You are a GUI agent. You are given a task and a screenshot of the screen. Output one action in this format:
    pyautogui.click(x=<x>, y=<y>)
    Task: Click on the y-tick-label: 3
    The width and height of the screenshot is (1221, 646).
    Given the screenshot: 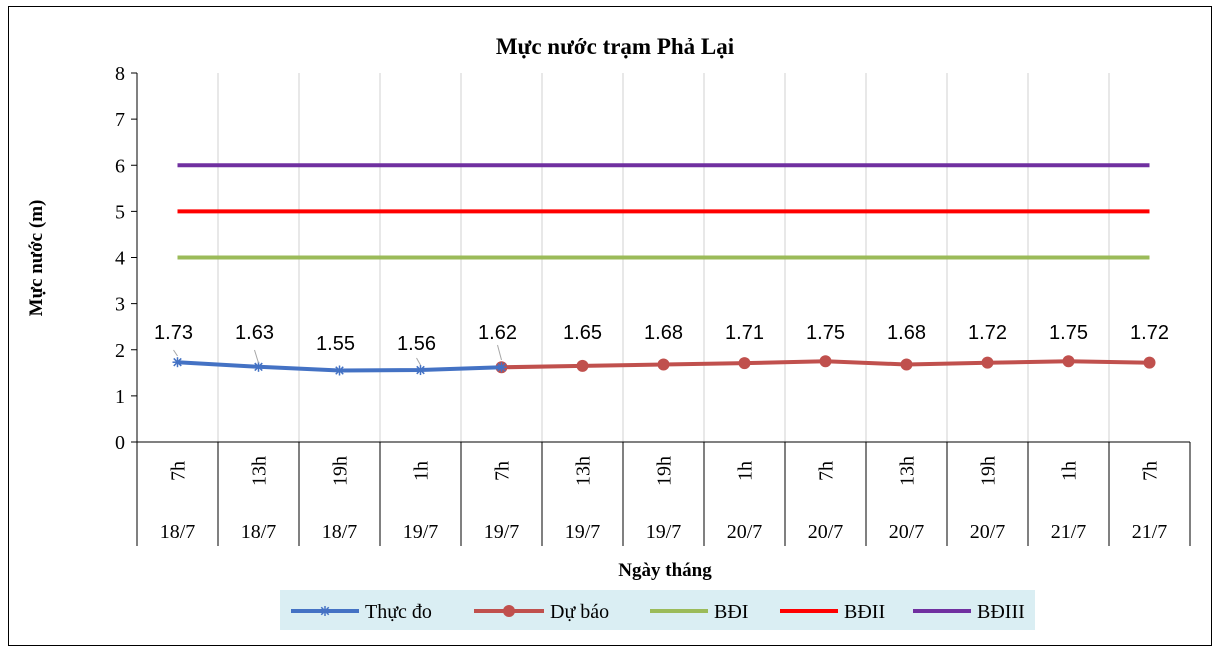 What is the action you would take?
    pyautogui.click(x=120, y=305)
    